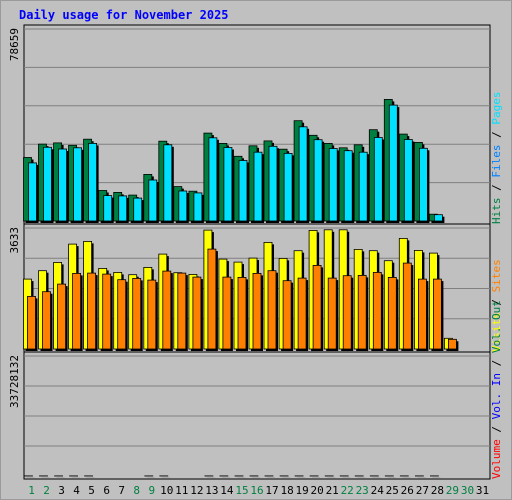 This screenshot has width=512, height=500. Describe the element at coordinates (496, 389) in the screenshot. I see `series-legend: Volume / Vol. In / Vol. Out` at that location.